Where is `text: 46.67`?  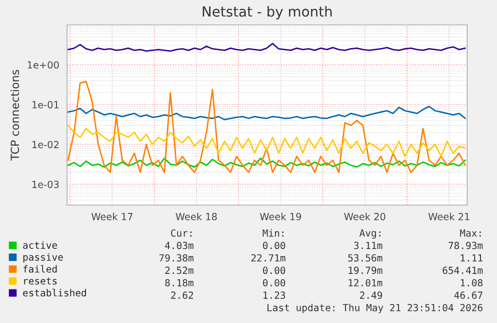 text: 46.67 is located at coordinates (468, 295).